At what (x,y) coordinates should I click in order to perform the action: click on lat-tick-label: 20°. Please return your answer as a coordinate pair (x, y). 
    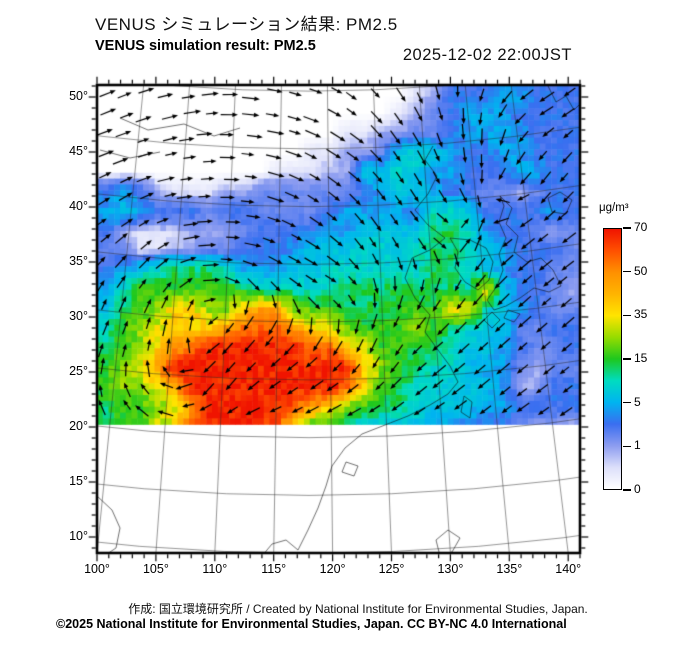
    Looking at the image, I should click on (78, 426).